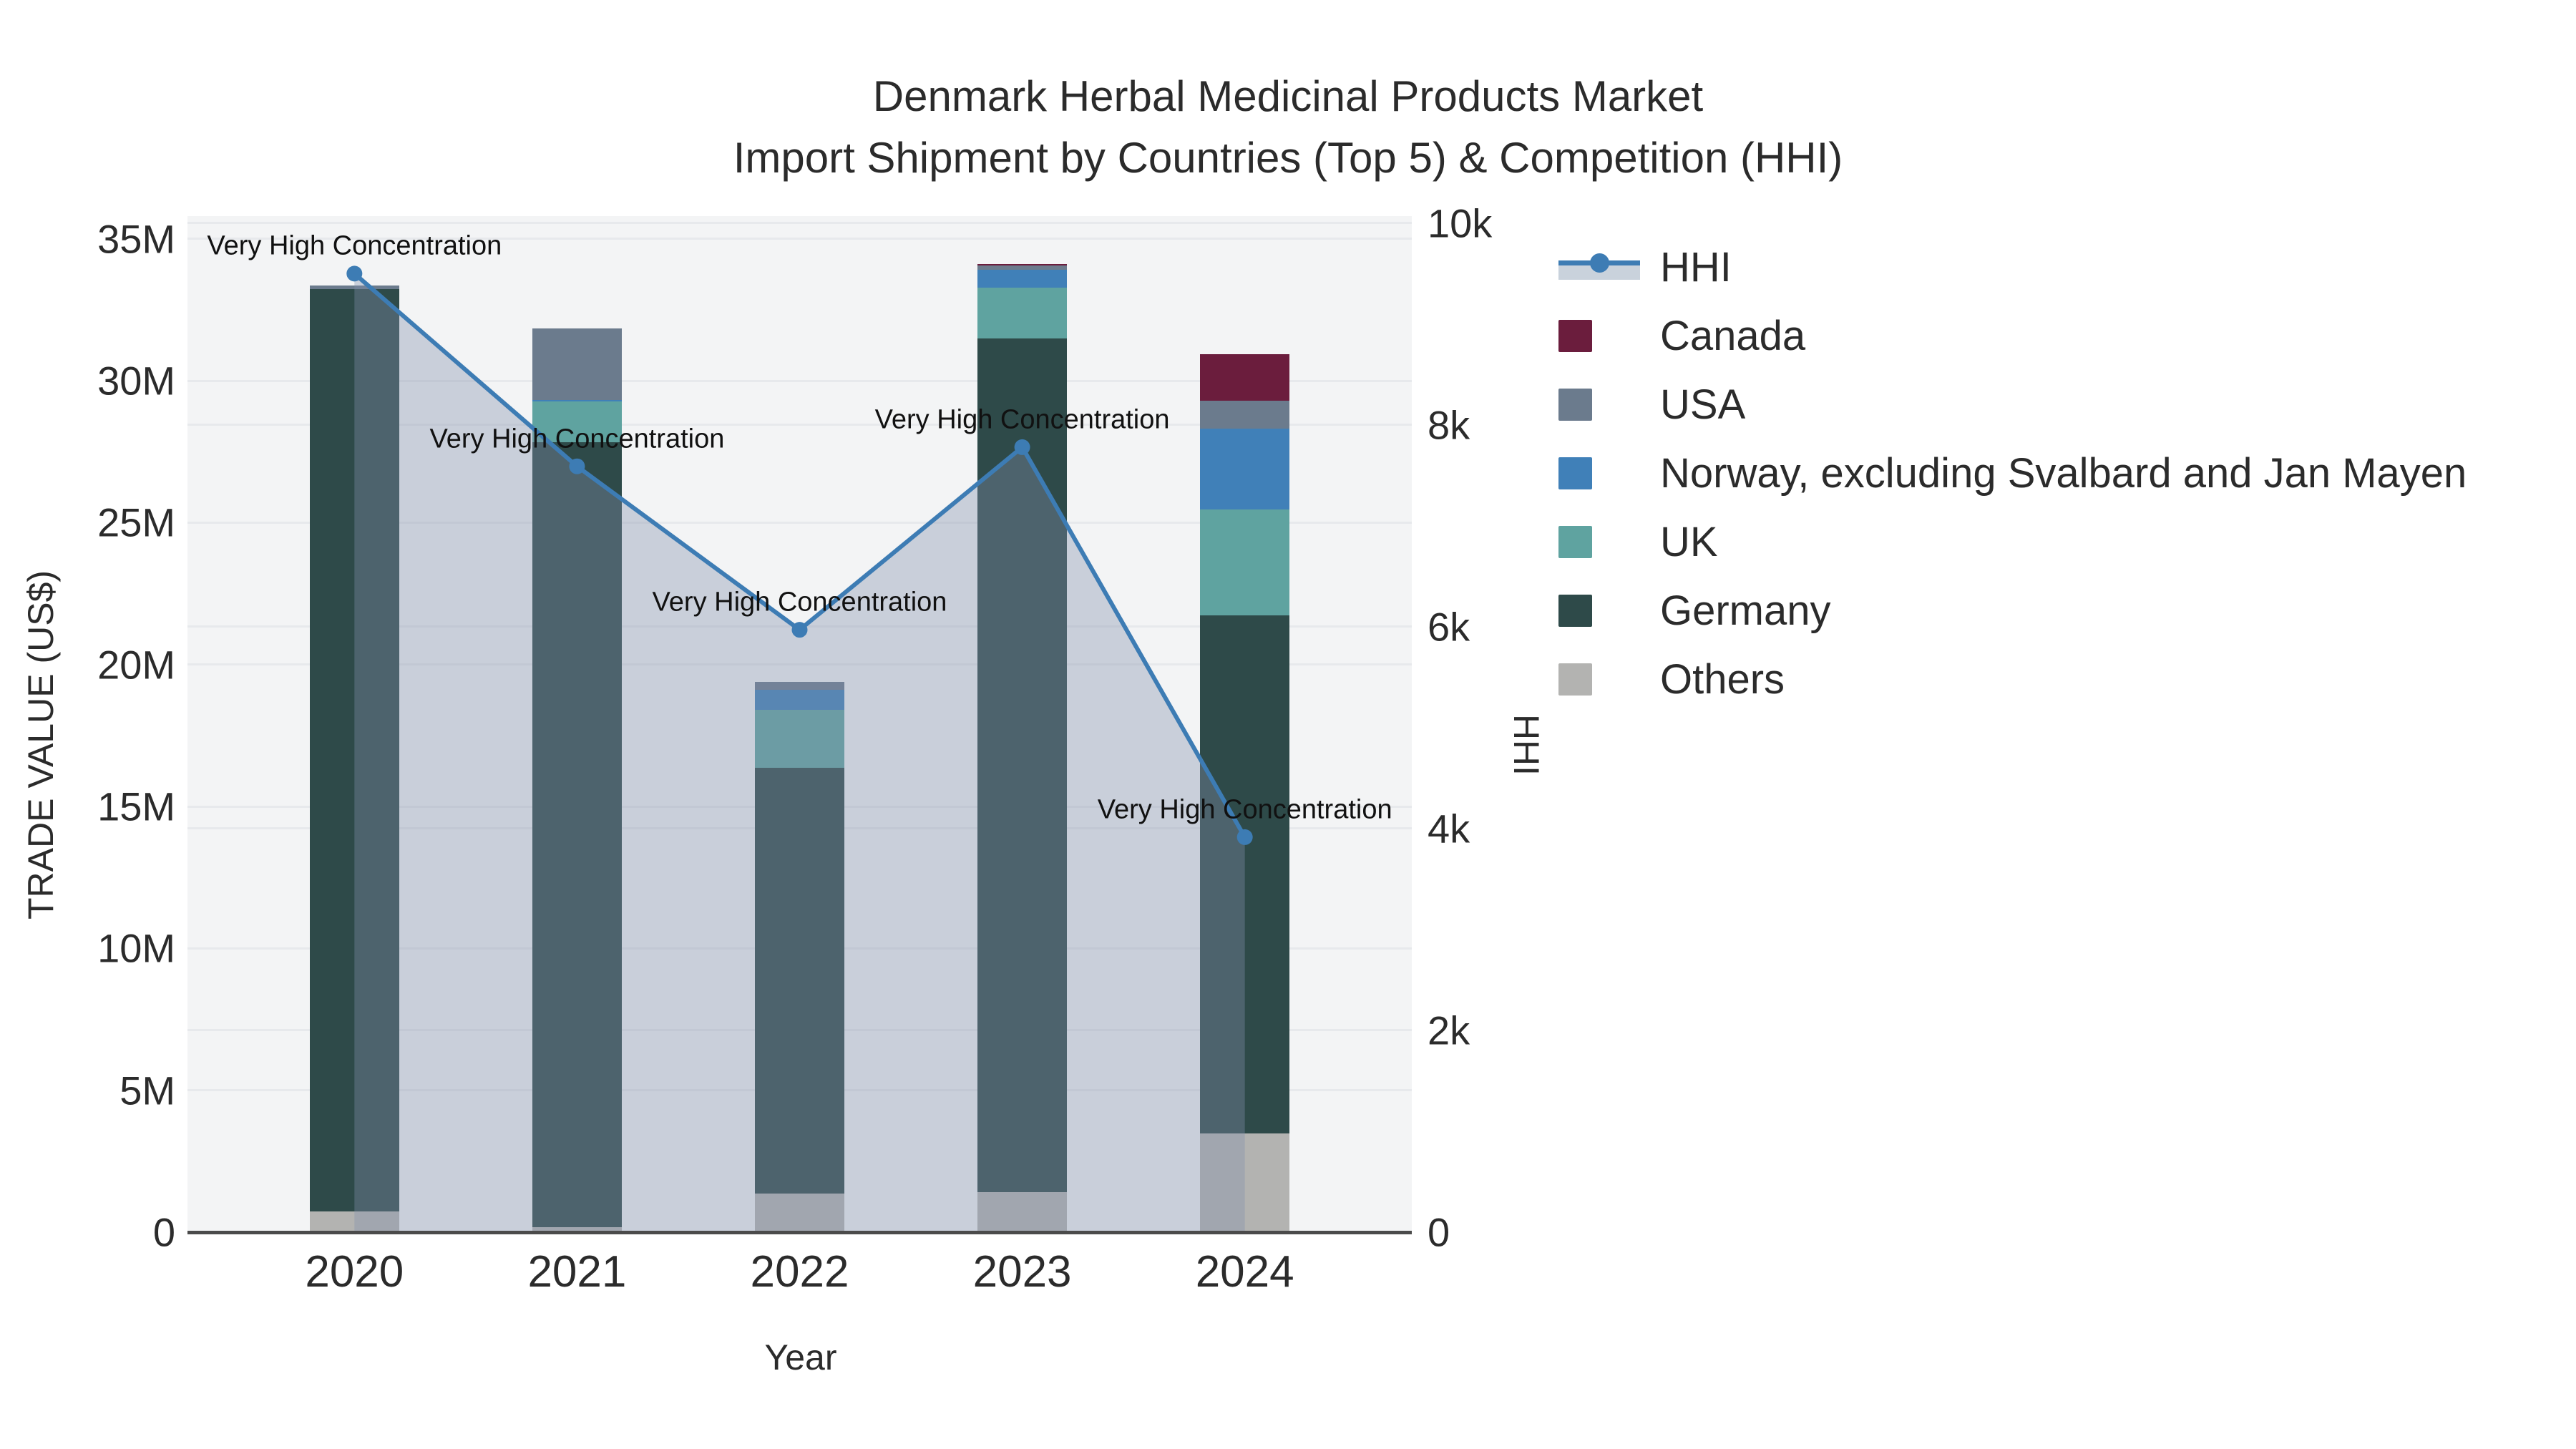 The height and width of the screenshot is (1449, 2576). I want to click on bar-segment-usa-2024, so click(1244, 414).